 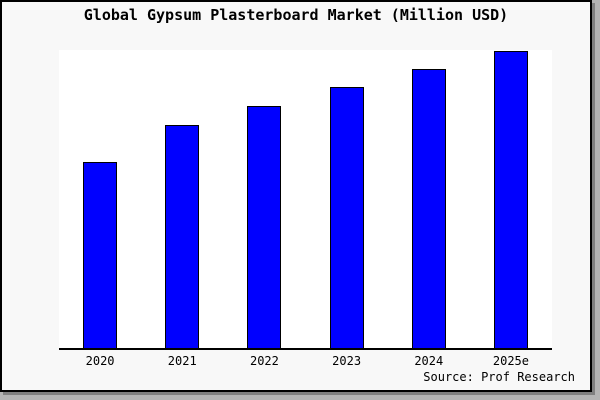 What do you see at coordinates (305, 349) in the screenshot?
I see `x-axis-line` at bounding box center [305, 349].